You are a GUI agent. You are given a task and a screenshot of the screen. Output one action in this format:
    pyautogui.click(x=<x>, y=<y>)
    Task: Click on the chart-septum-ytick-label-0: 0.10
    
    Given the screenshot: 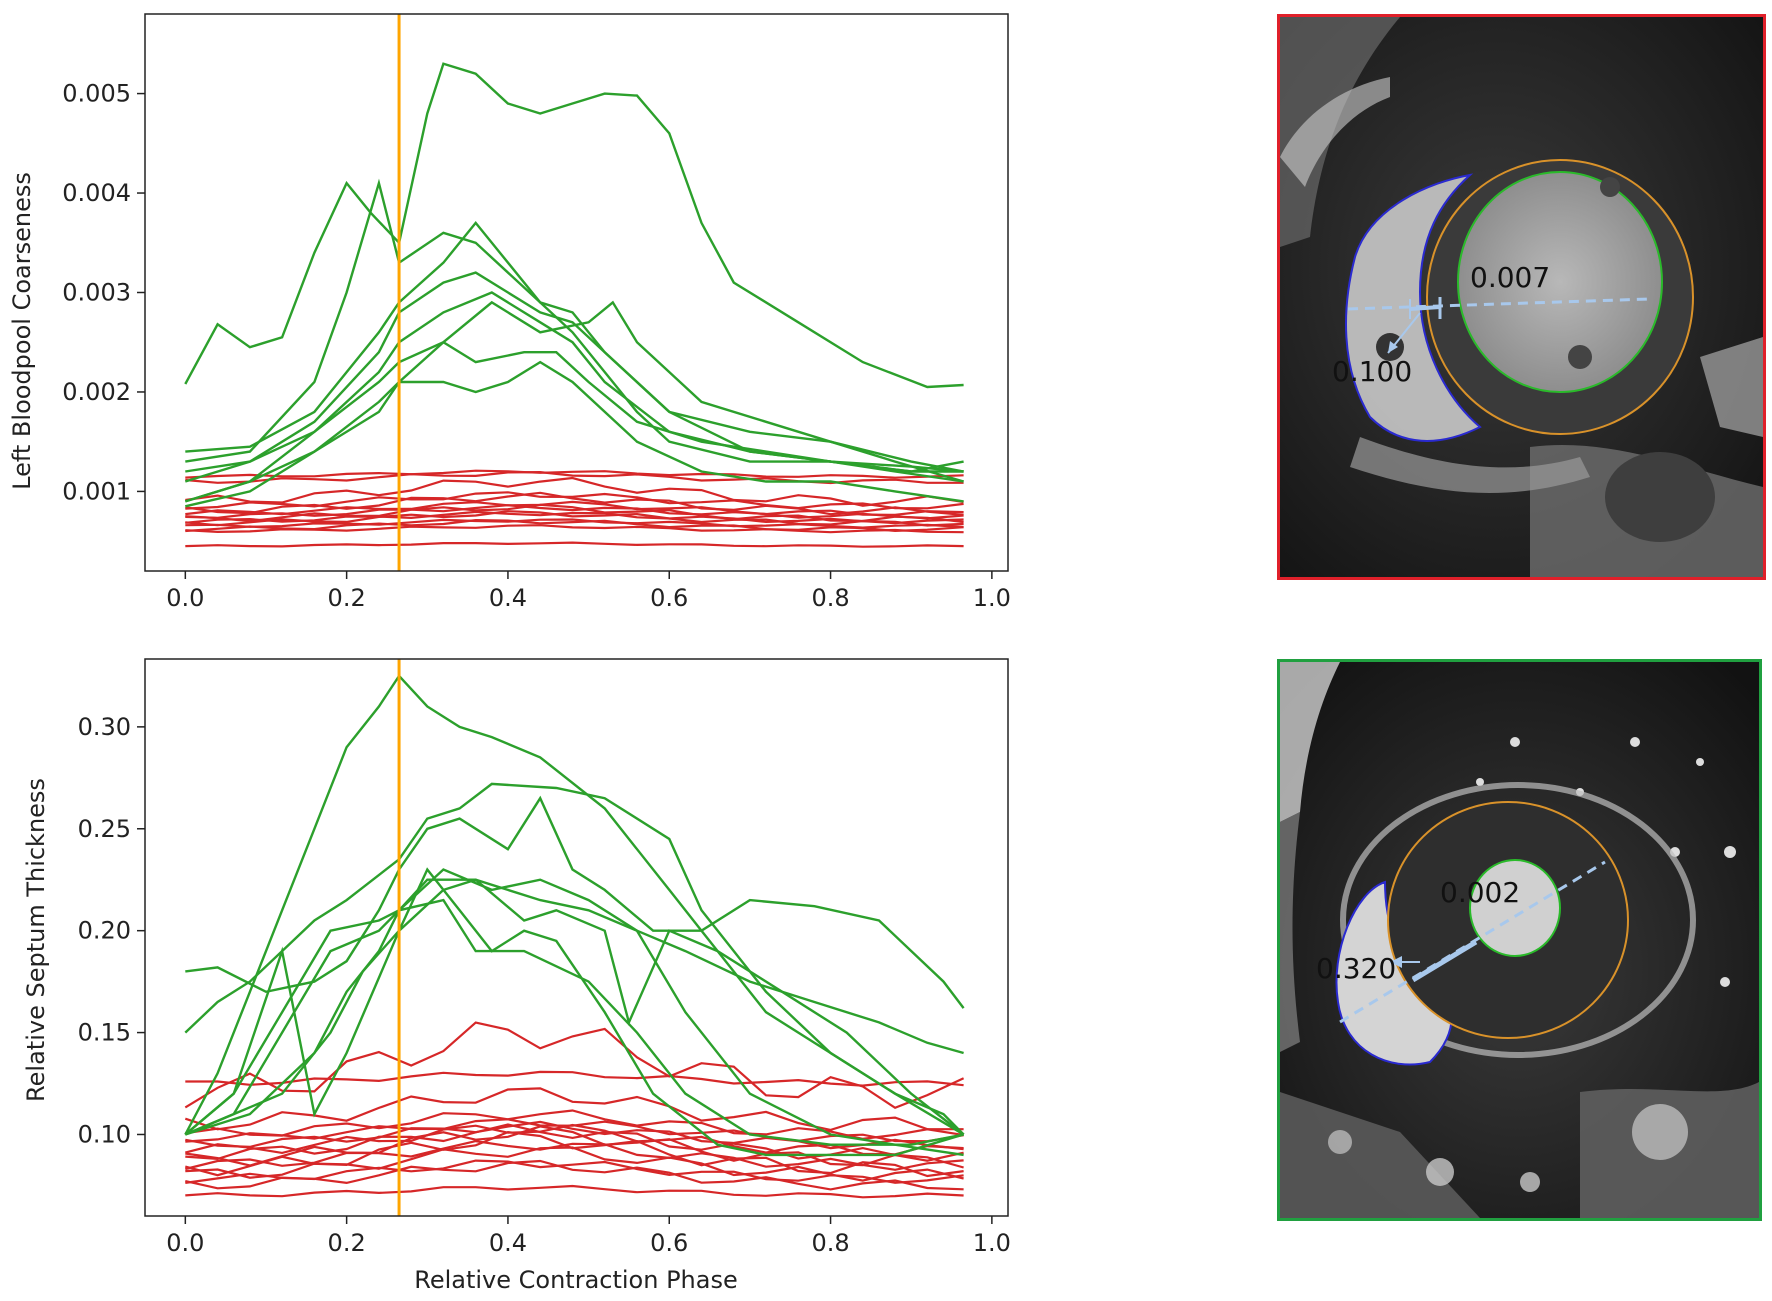 What is the action you would take?
    pyautogui.click(x=104, y=1134)
    